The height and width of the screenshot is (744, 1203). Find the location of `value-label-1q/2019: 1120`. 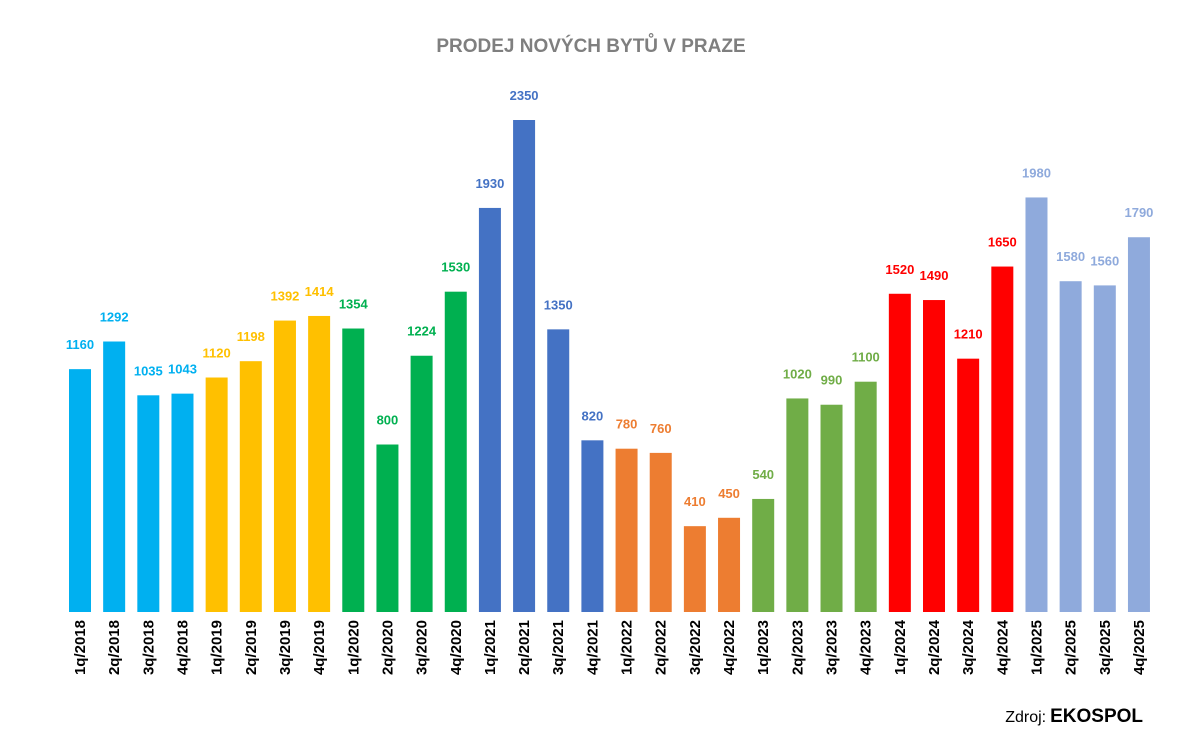

value-label-1q/2019: 1120 is located at coordinates (217, 353).